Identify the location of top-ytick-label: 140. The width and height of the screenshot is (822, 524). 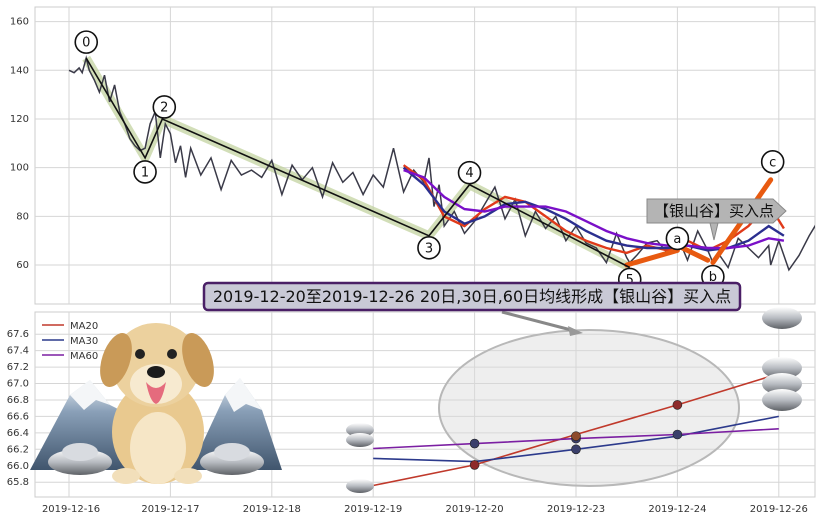
(19, 70).